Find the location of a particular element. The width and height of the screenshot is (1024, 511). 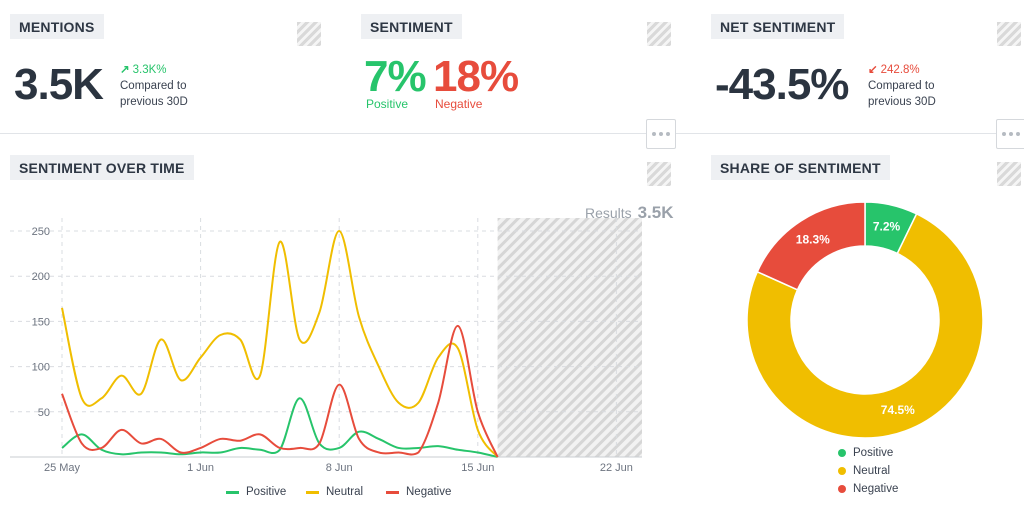

y-tick-label: 150 is located at coordinates (41, 322).